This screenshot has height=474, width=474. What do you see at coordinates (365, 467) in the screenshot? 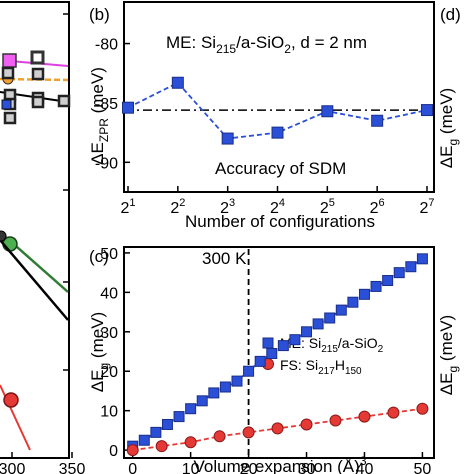
I see `x-tick-label: 40` at bounding box center [365, 467].